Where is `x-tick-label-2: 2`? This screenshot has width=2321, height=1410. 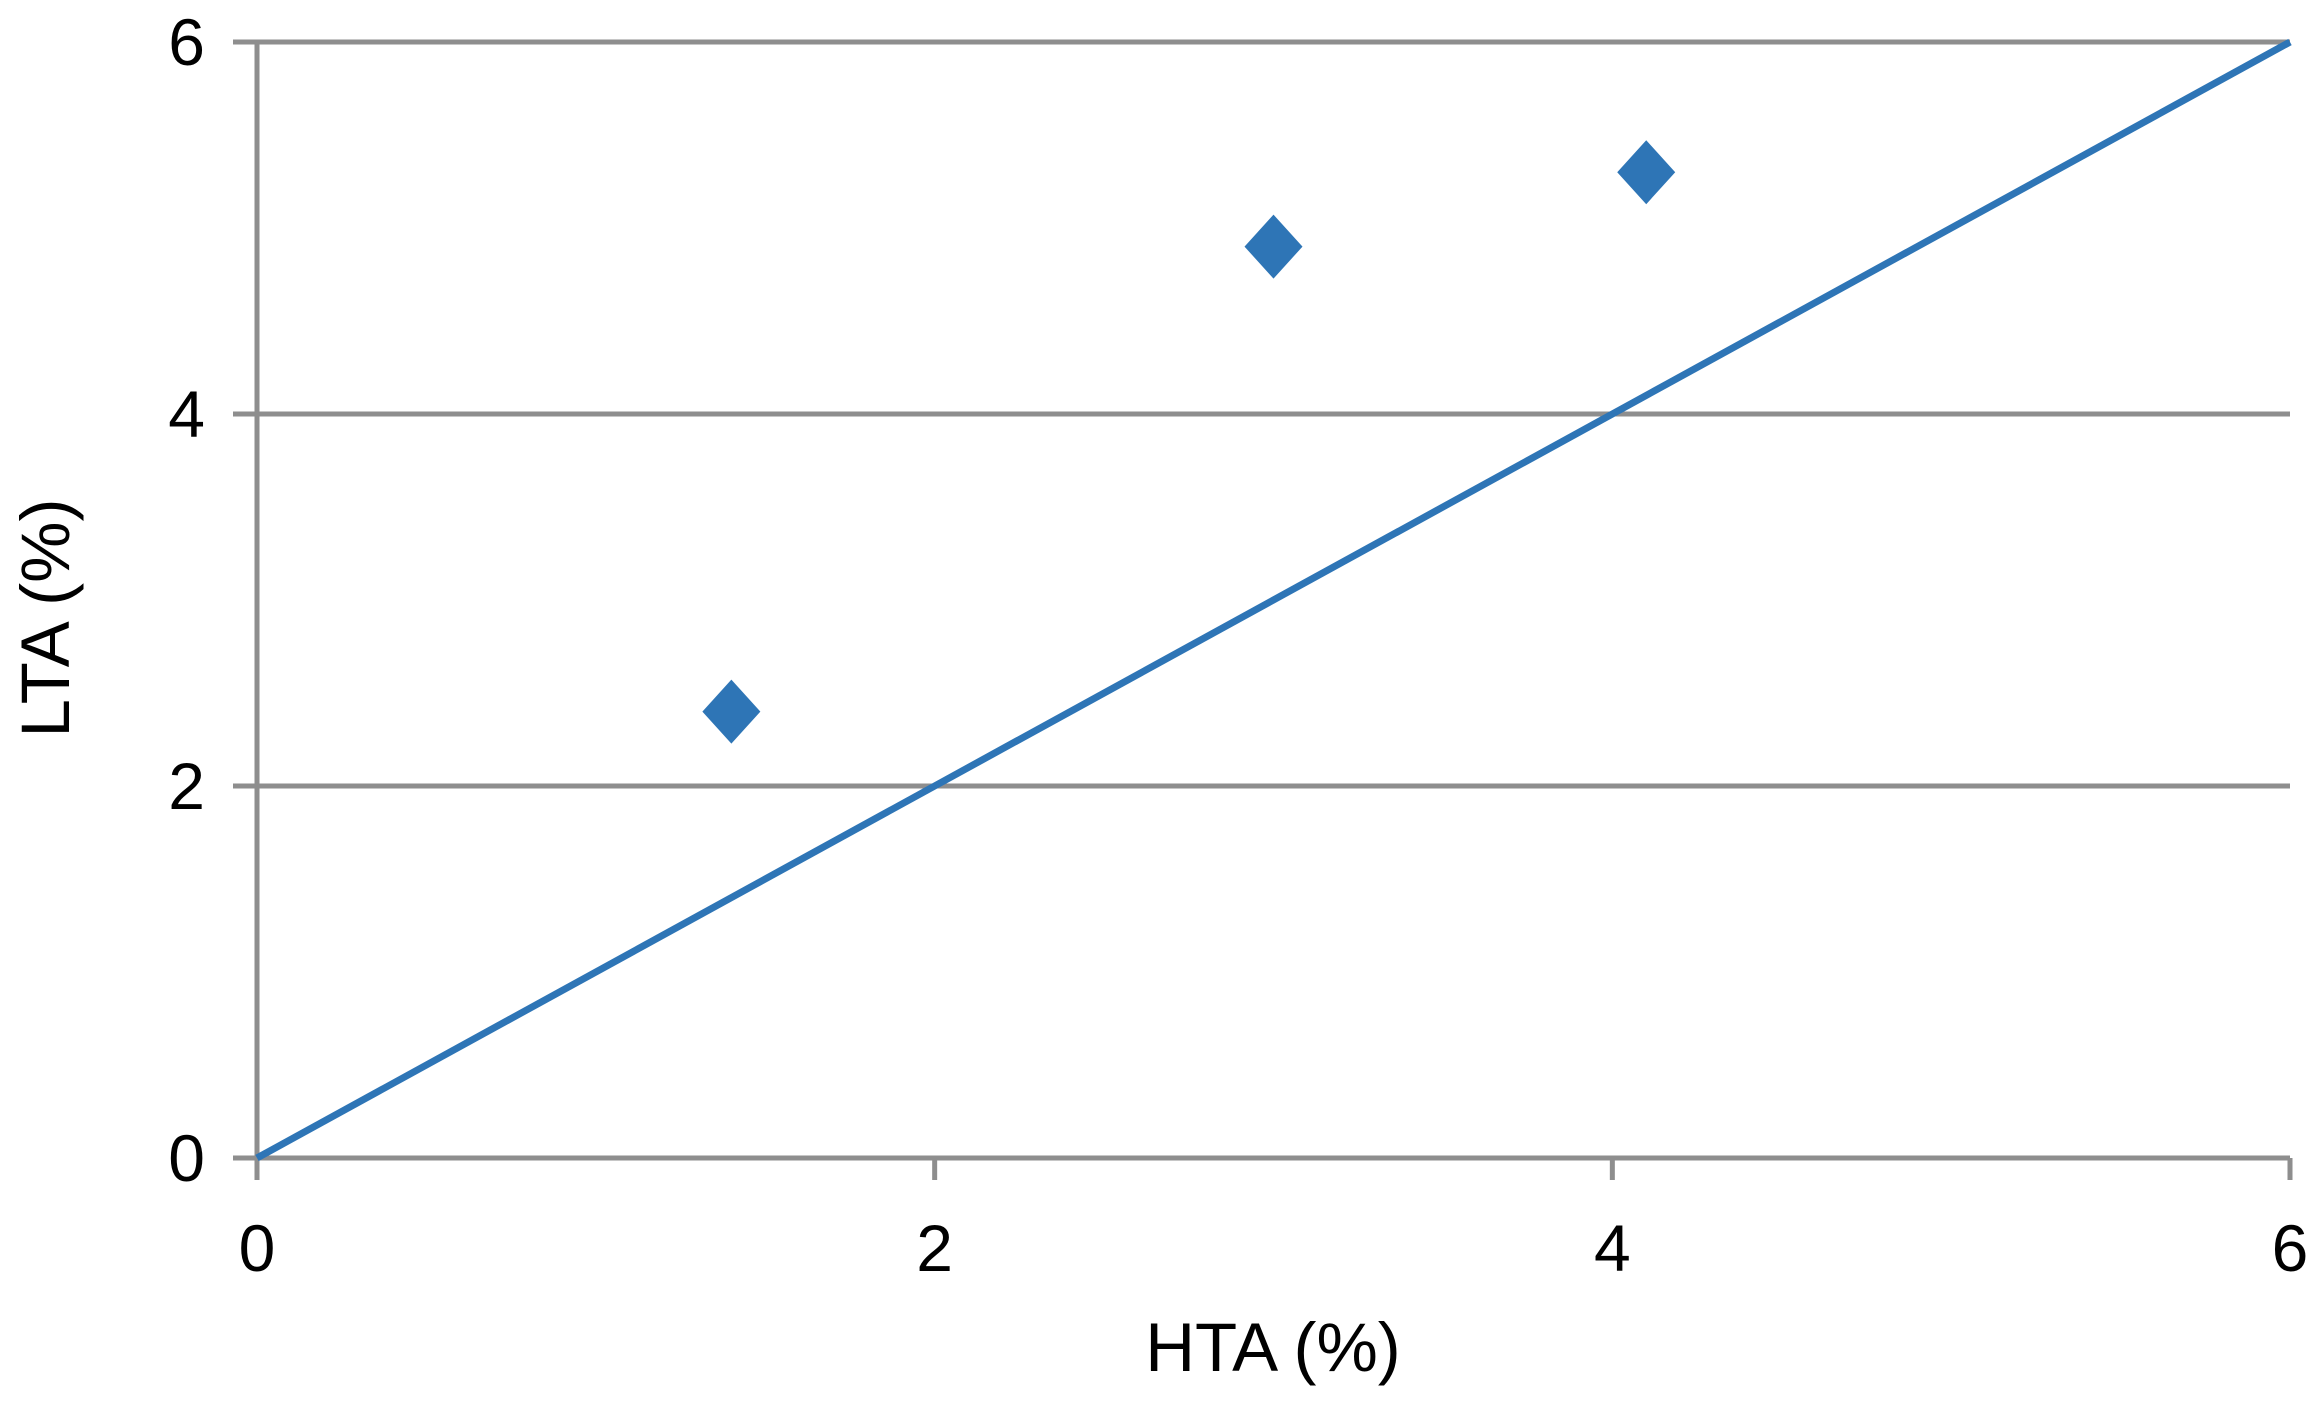 x-tick-label-2: 2 is located at coordinates (934, 1248).